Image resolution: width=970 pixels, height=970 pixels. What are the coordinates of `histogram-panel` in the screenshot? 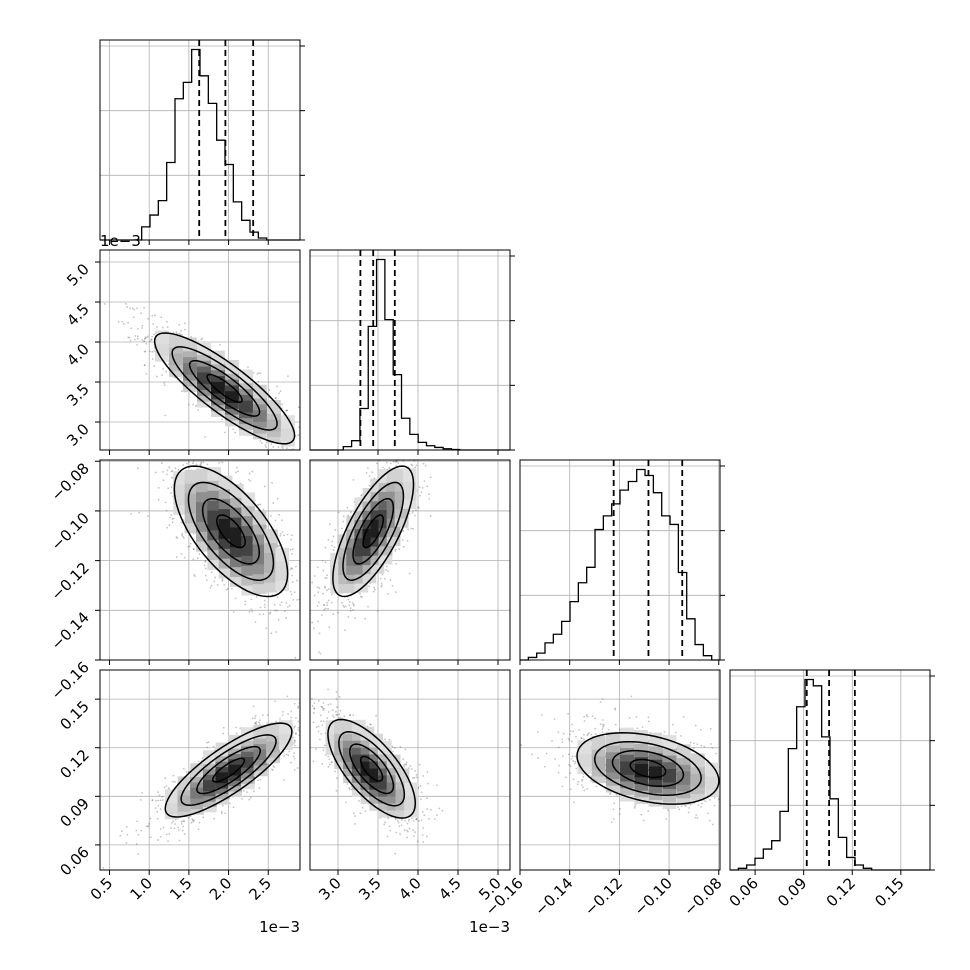 It's located at (202, 142).